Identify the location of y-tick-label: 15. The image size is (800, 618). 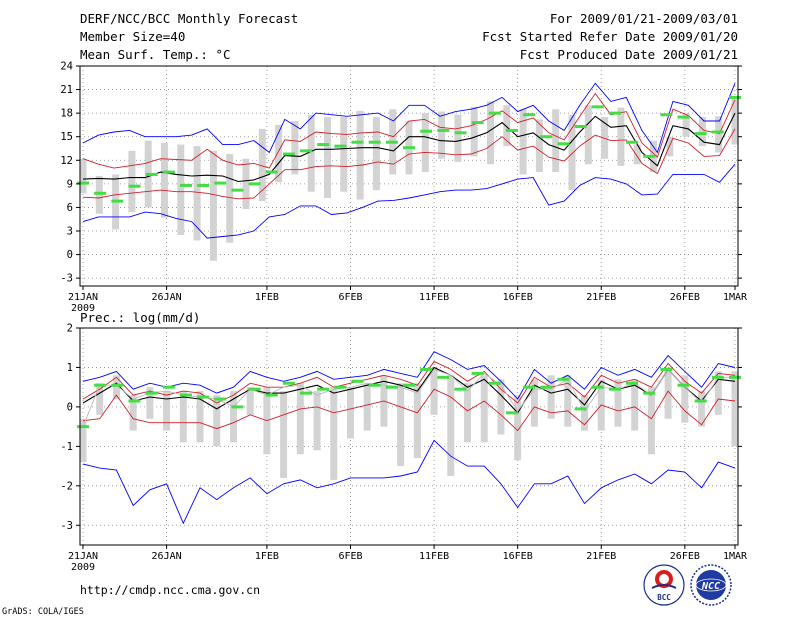
(66, 137).